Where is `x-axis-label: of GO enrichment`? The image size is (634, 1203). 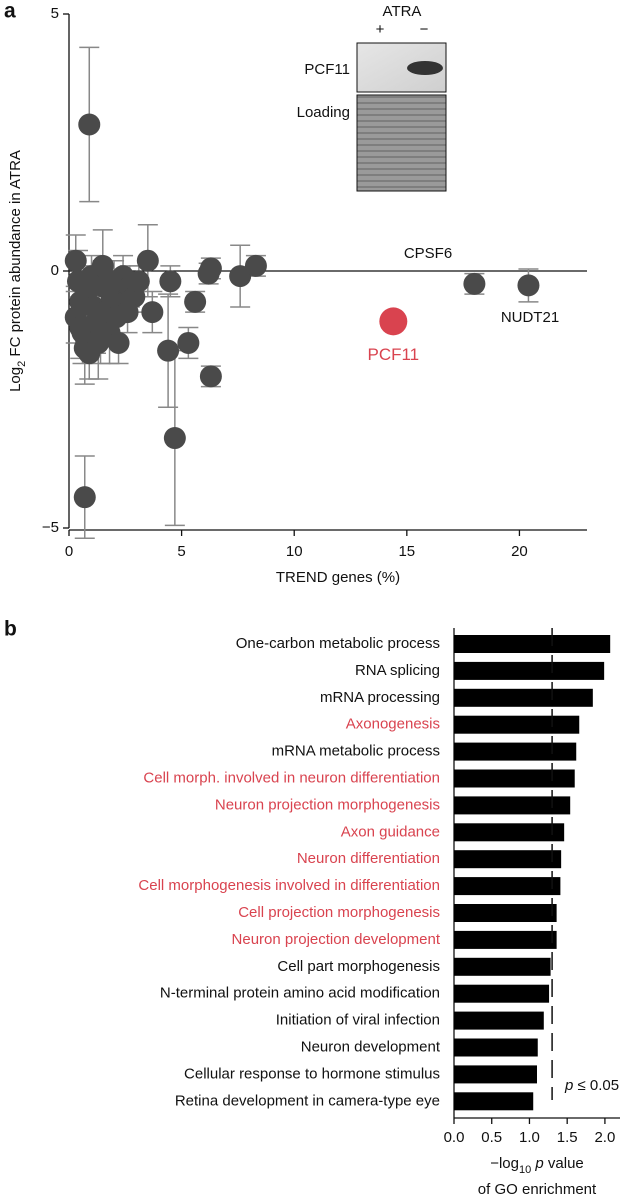
x-axis-label: of GO enrichment is located at coordinates (537, 1189).